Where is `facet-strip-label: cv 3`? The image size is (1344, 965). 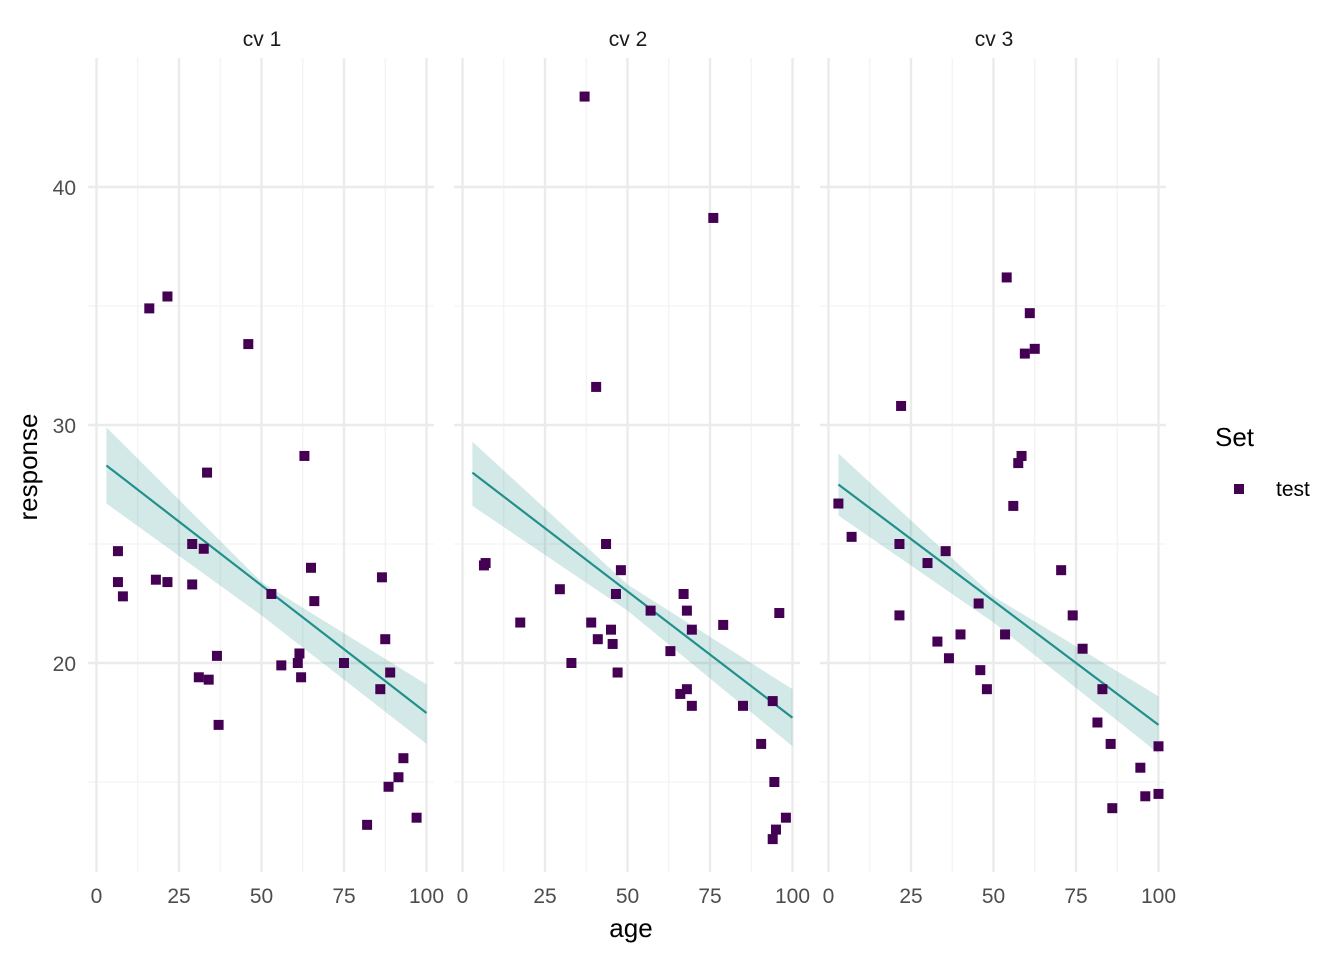
facet-strip-label: cv 3 is located at coordinates (994, 39).